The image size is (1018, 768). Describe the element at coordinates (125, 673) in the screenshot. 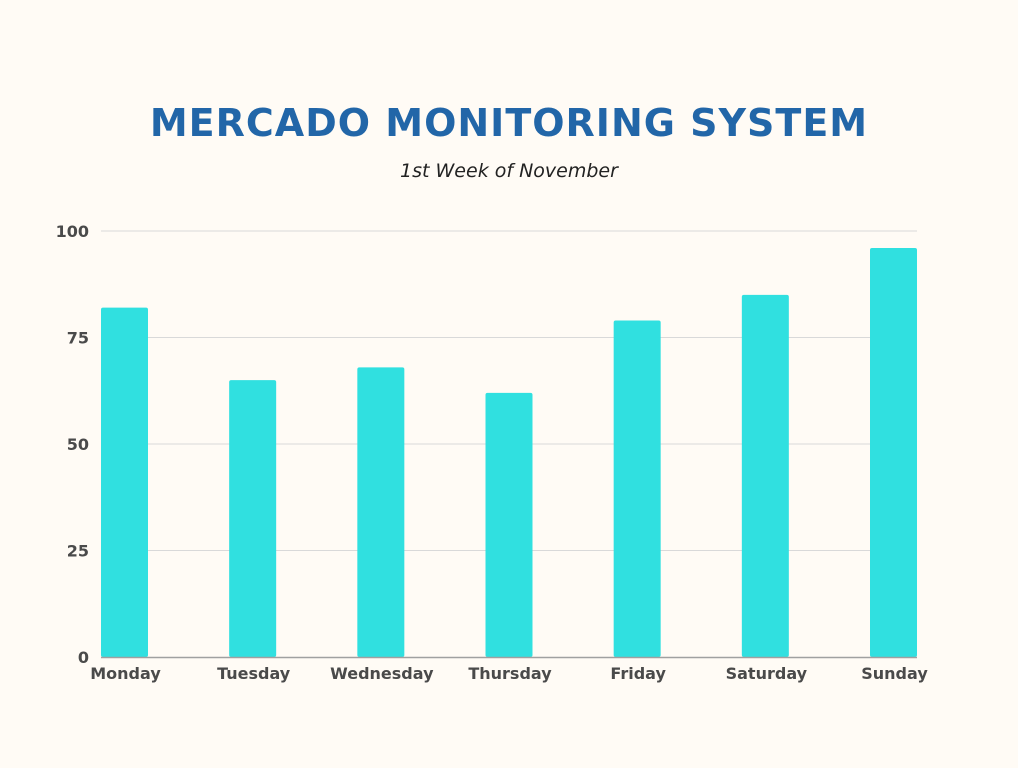

I see `x-tick-label: Monday` at that location.